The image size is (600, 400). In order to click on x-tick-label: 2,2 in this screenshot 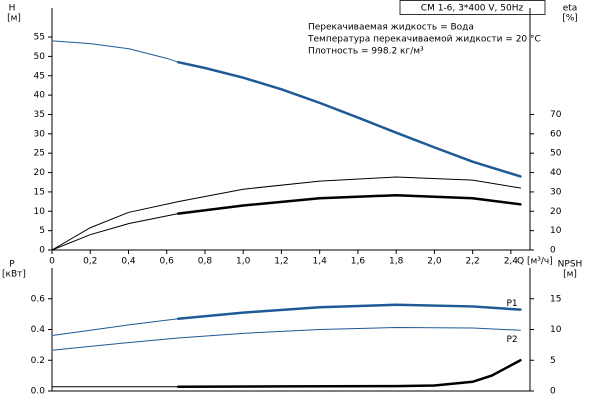, I will do `click(472, 262)`.